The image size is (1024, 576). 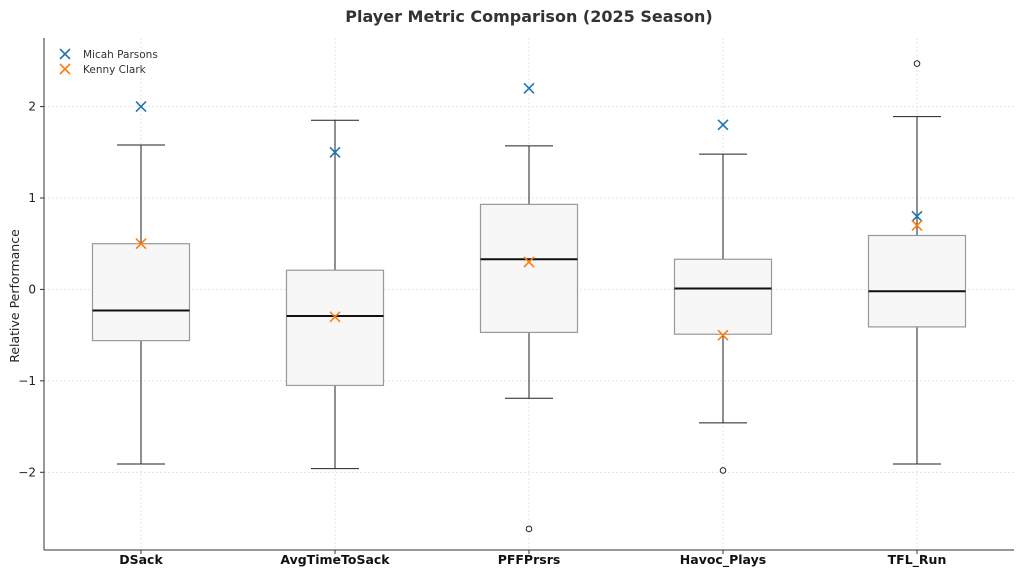 I want to click on legend-item: Kenny Clark, so click(x=103, y=69).